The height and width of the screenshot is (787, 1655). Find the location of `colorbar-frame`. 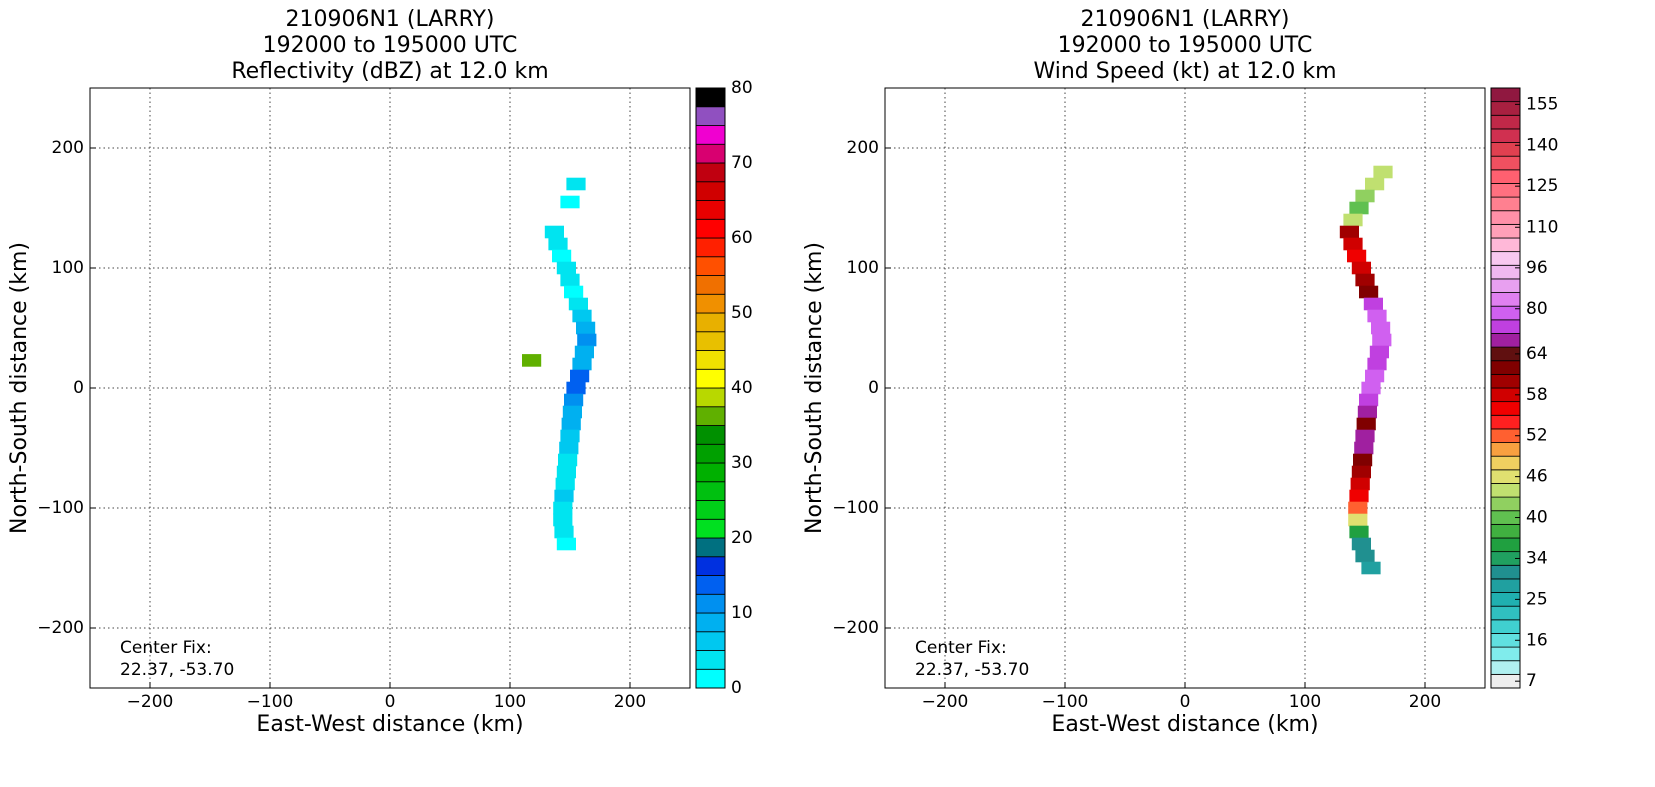

colorbar-frame is located at coordinates (1505, 388).